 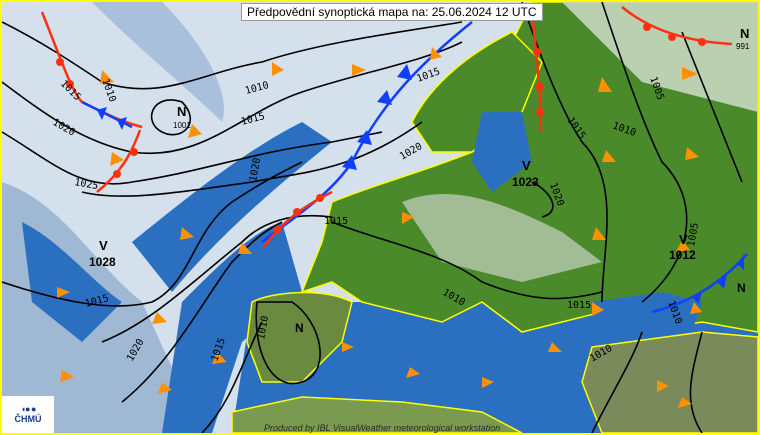 What do you see at coordinates (182, 125) in the screenshot?
I see `low-center-value: 1001` at bounding box center [182, 125].